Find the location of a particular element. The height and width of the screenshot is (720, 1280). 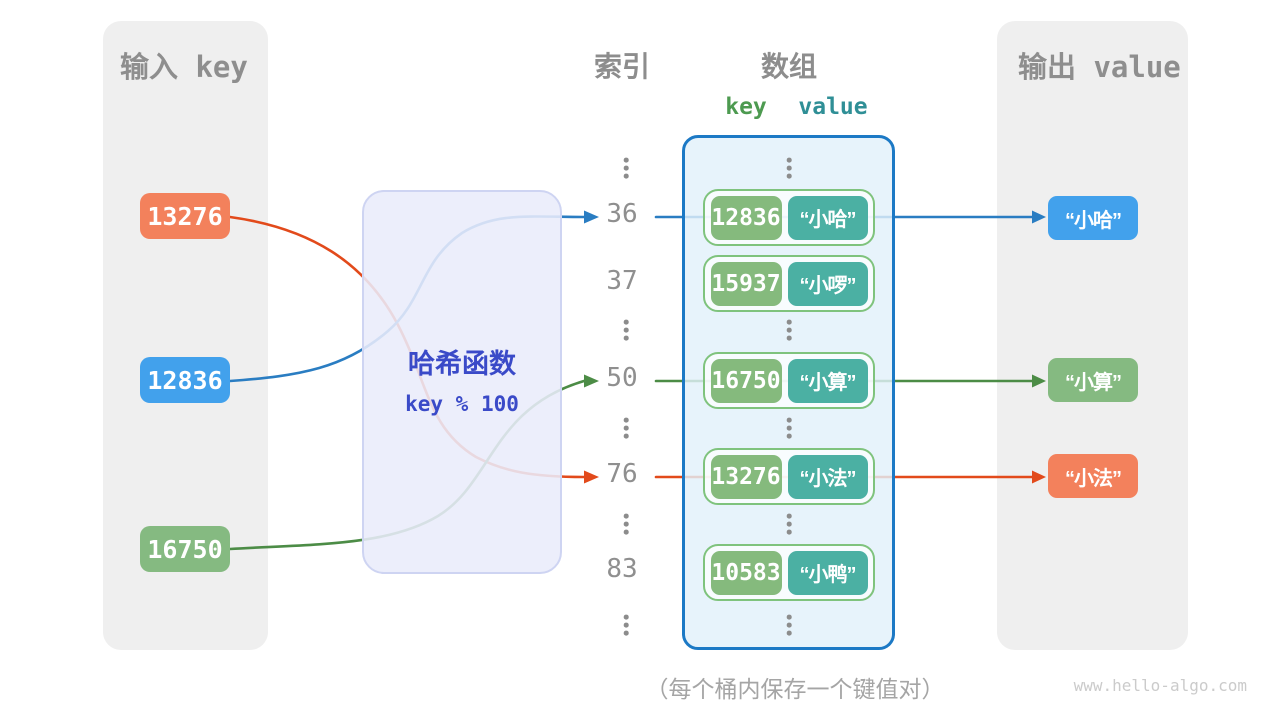

arrowhead-to-output-xiaoha is located at coordinates (1039, 217).